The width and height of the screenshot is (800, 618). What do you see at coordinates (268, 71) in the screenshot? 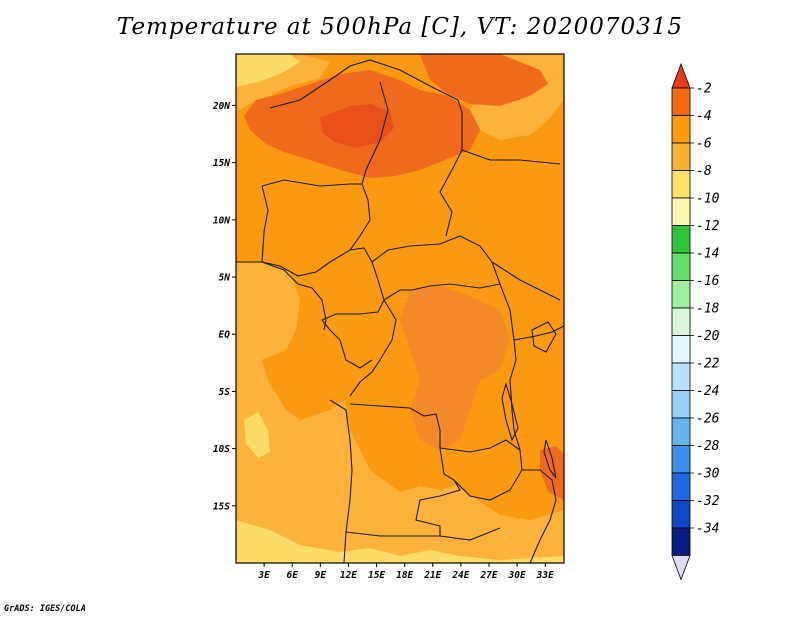
I see `field-zone-minus8-nw` at bounding box center [268, 71].